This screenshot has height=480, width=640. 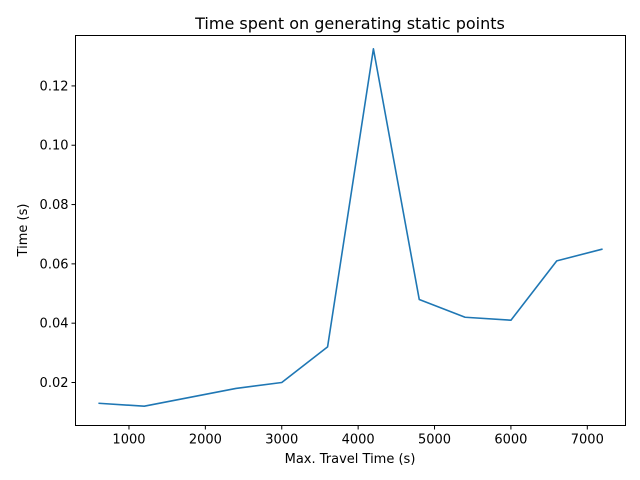 What do you see at coordinates (281, 440) in the screenshot?
I see `x-tick-label: 3000` at bounding box center [281, 440].